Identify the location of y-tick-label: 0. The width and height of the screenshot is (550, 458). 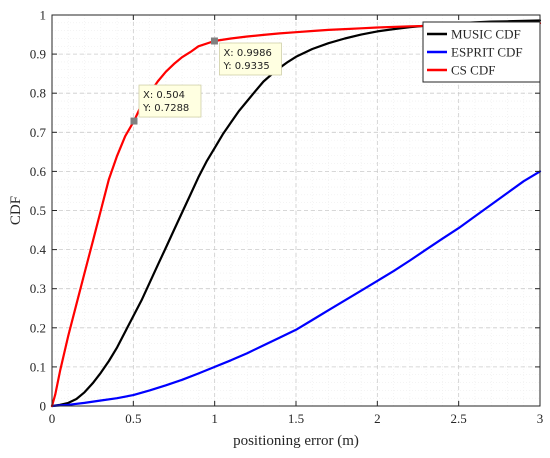
(43, 406).